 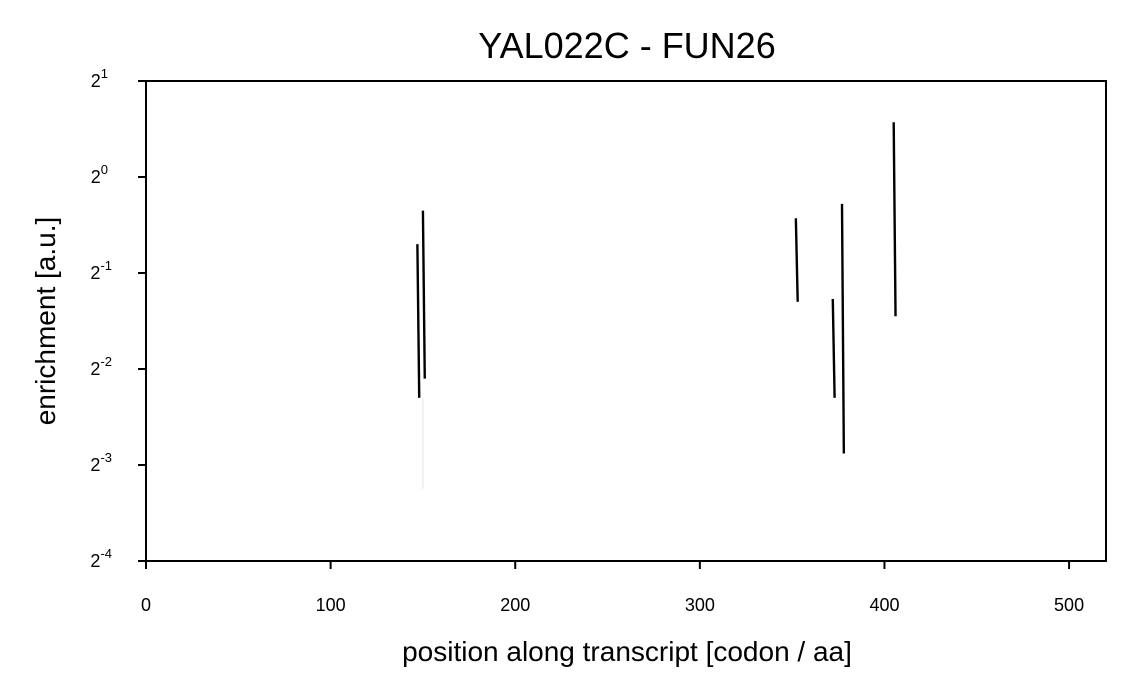 I want to click on x-tick-label: 500, so click(x=1069, y=605).